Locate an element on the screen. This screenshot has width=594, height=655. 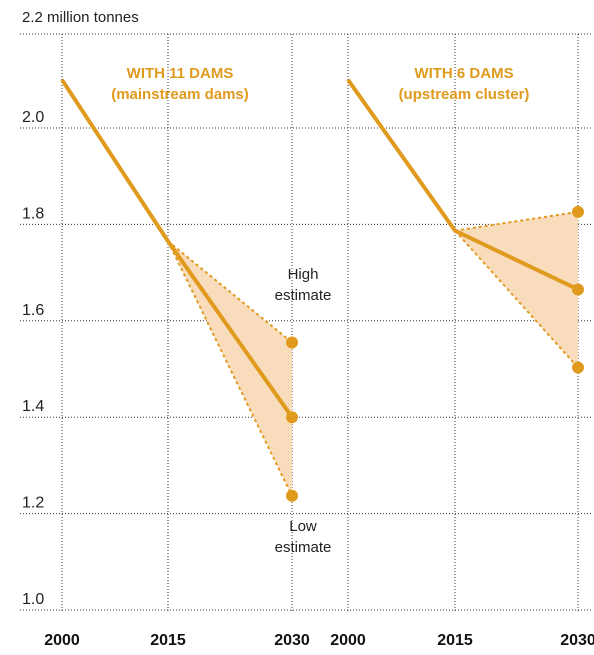
y-tick-label: 1.4 is located at coordinates (33, 406).